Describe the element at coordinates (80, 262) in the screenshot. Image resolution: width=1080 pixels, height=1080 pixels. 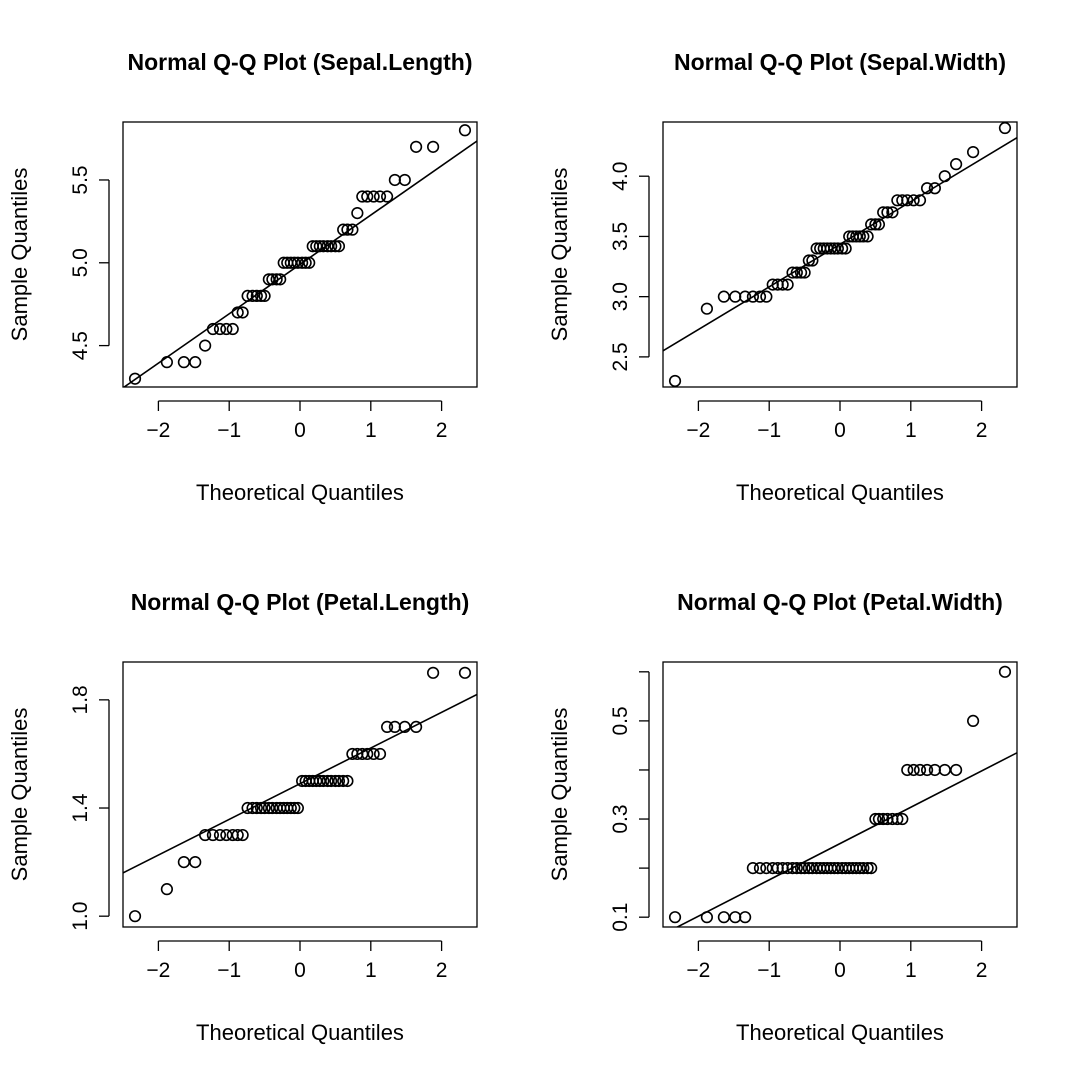
I see `y-tick-label: 5.0` at that location.